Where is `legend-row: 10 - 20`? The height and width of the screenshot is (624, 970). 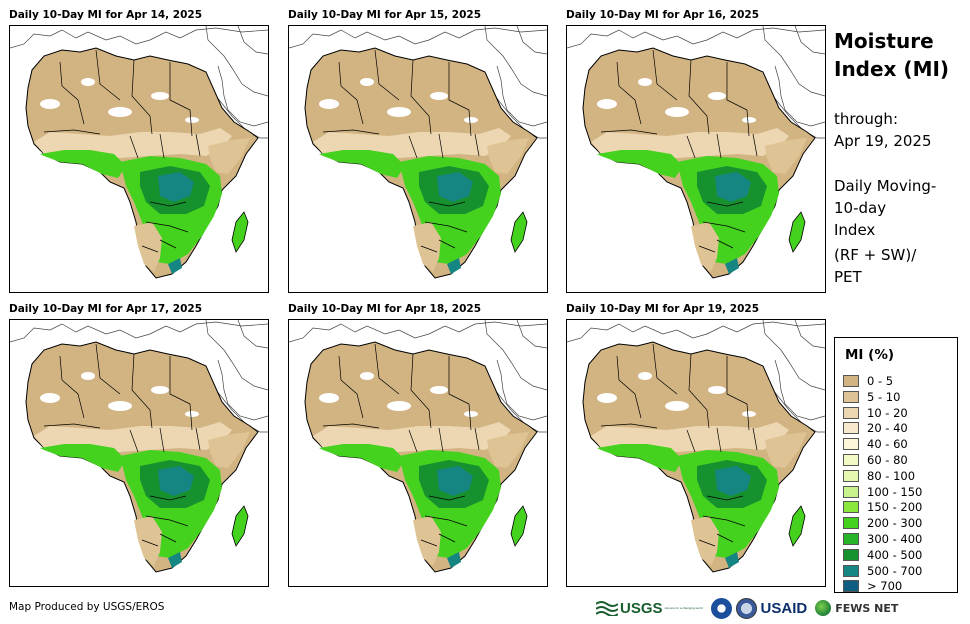 legend-row: 10 - 20 is located at coordinates (875, 413).